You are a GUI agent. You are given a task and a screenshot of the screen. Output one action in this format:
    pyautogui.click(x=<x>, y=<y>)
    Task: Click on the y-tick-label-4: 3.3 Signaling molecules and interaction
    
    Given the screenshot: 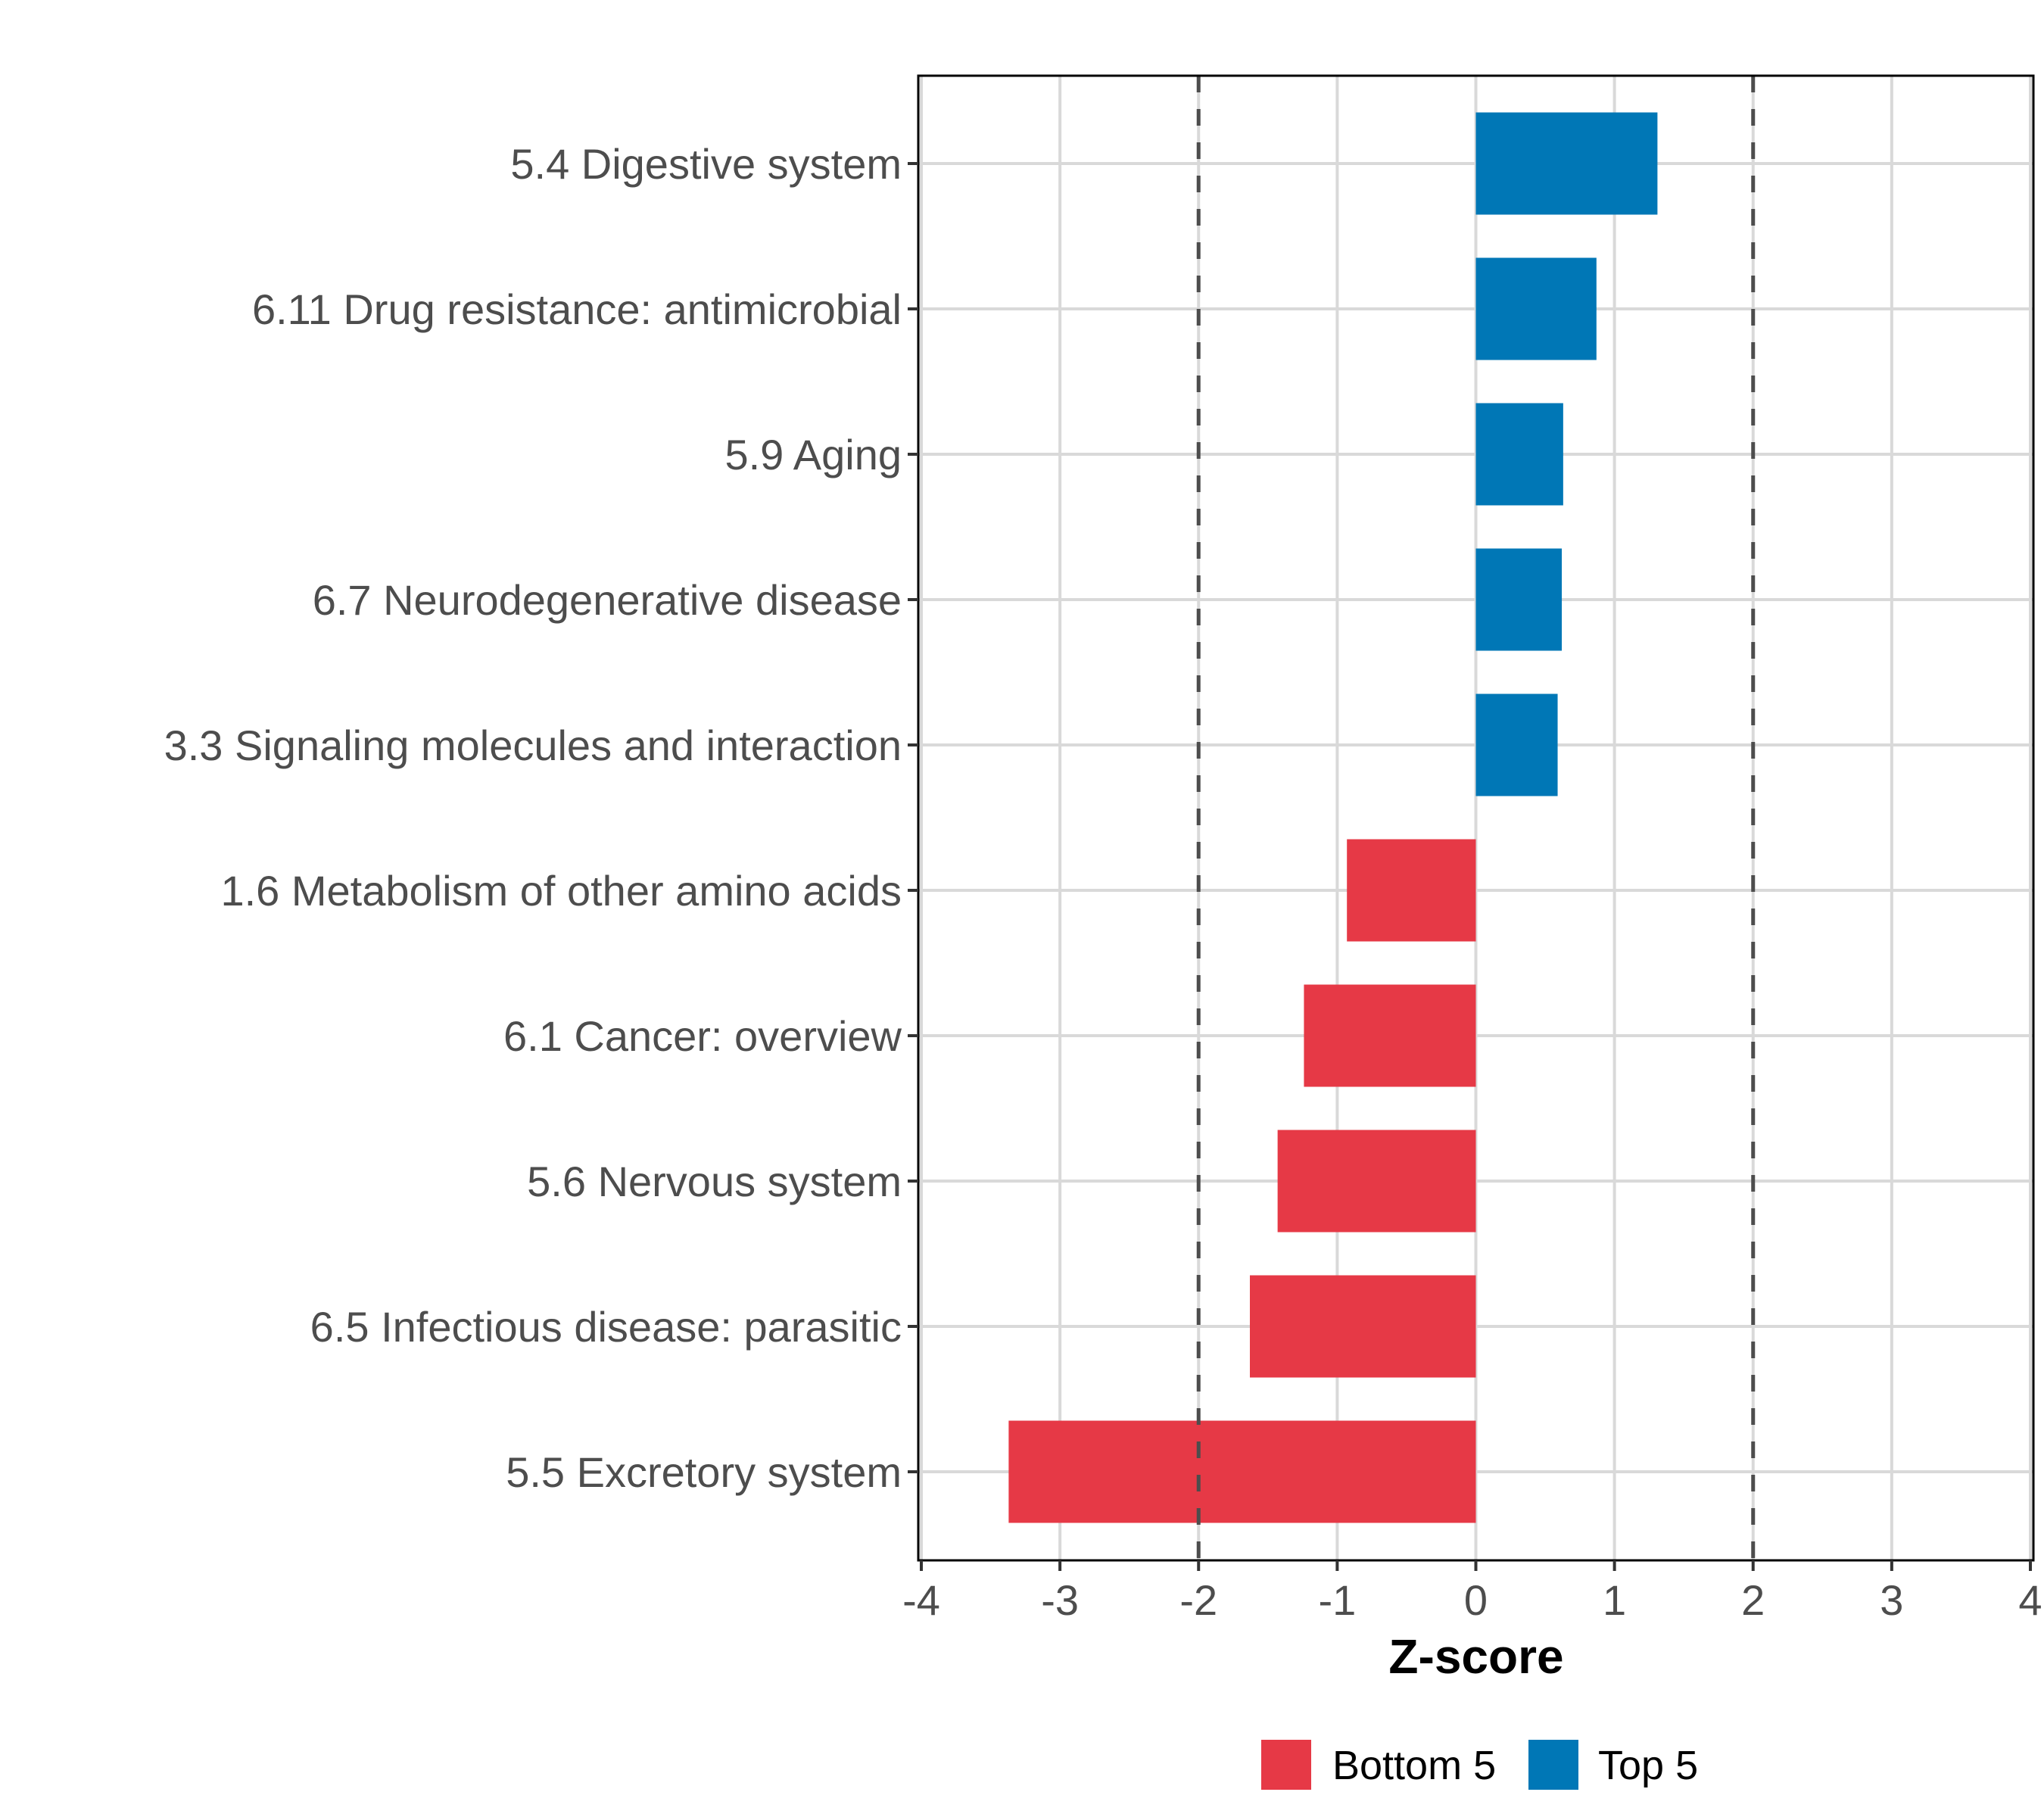 What is the action you would take?
    pyautogui.click(x=533, y=745)
    